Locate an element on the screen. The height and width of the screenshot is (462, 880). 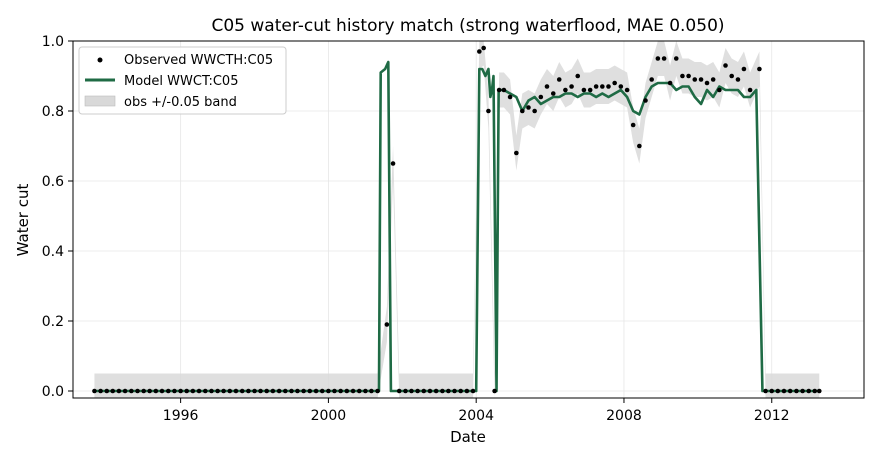
y-tick-label: 0.6 is located at coordinates (53, 182).